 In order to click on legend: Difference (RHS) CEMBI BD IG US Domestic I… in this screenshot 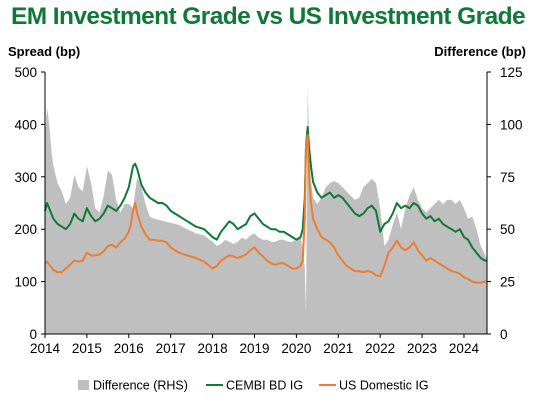, I will do `click(253, 386)`.